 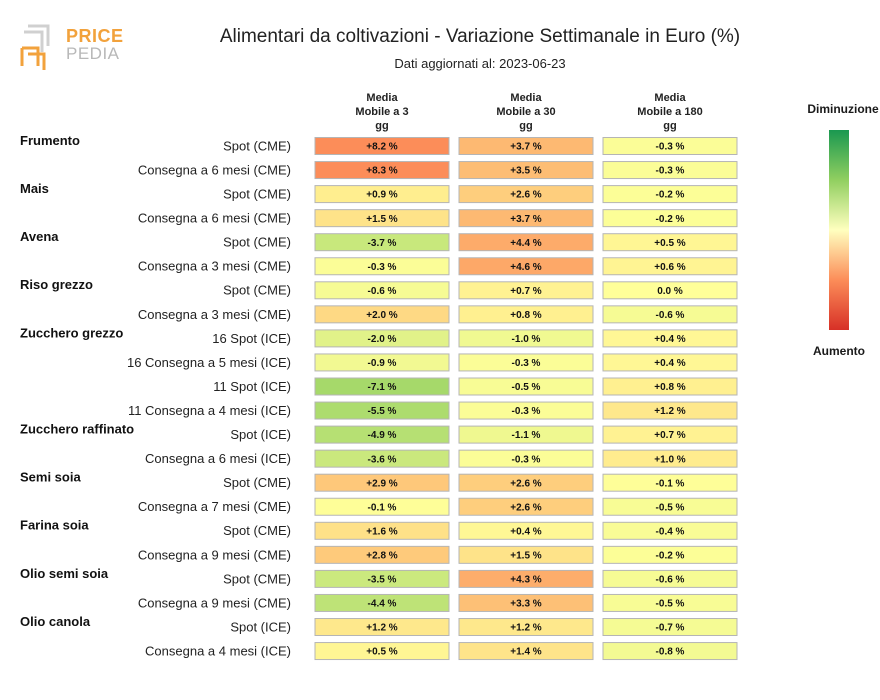 I want to click on cell-value-label: -1.1 %, so click(x=526, y=435).